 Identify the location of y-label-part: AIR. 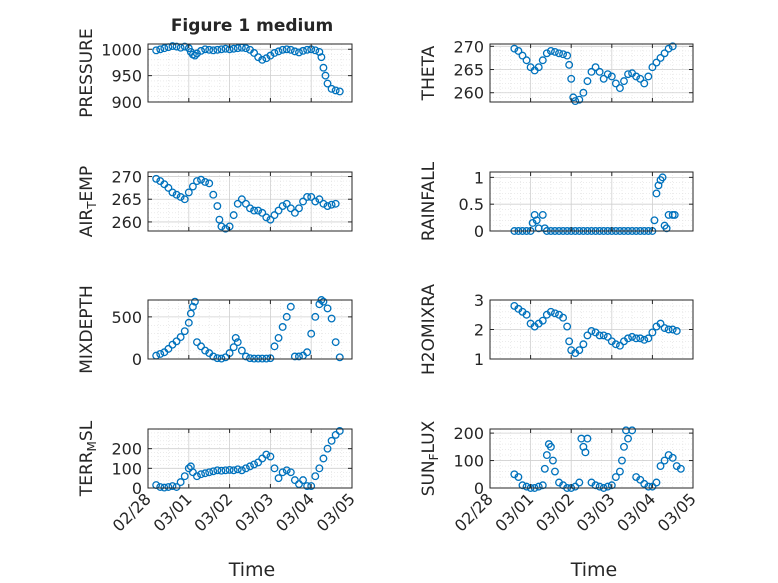
(87, 223).